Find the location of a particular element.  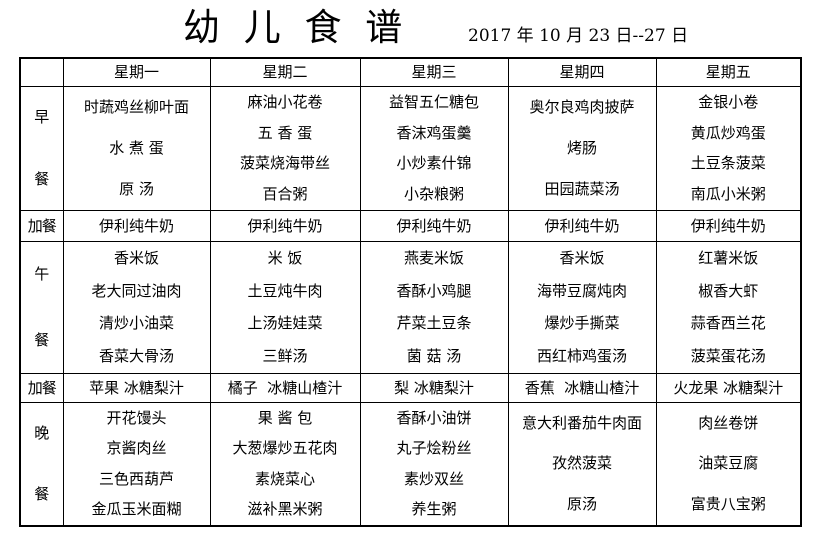

dish: 时蔬鸡丝柳叶面 is located at coordinates (136, 107).